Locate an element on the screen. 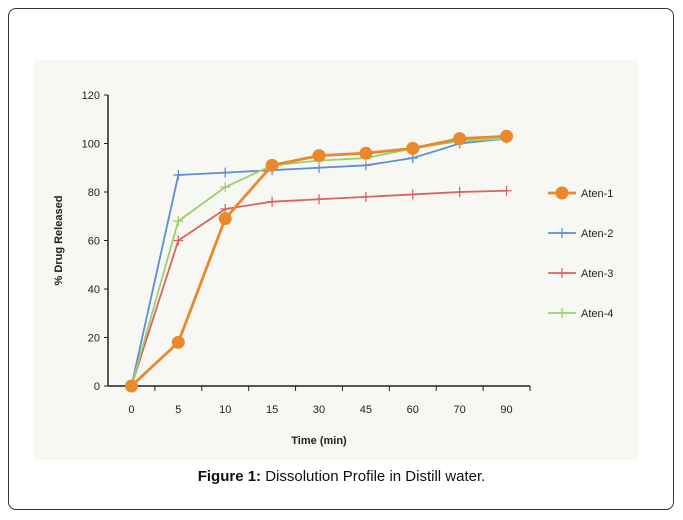 The width and height of the screenshot is (683, 520). y-tick-label: 100 is located at coordinates (91, 145).